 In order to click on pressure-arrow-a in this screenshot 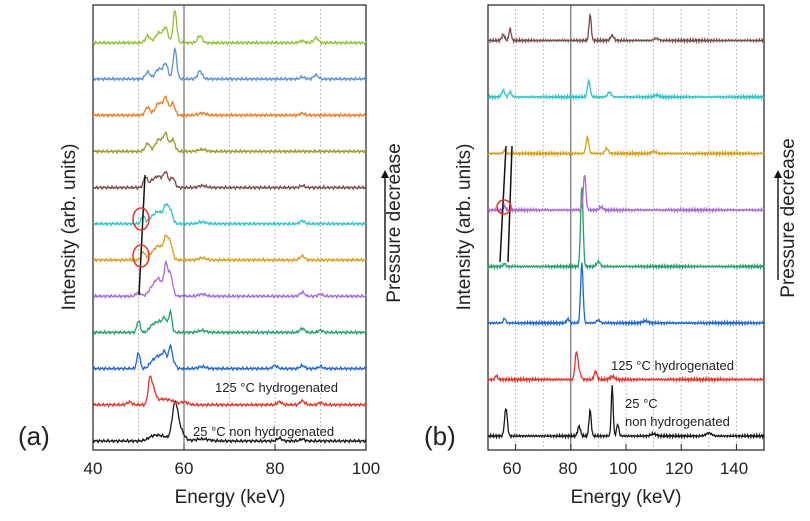, I will do `click(385, 225)`.